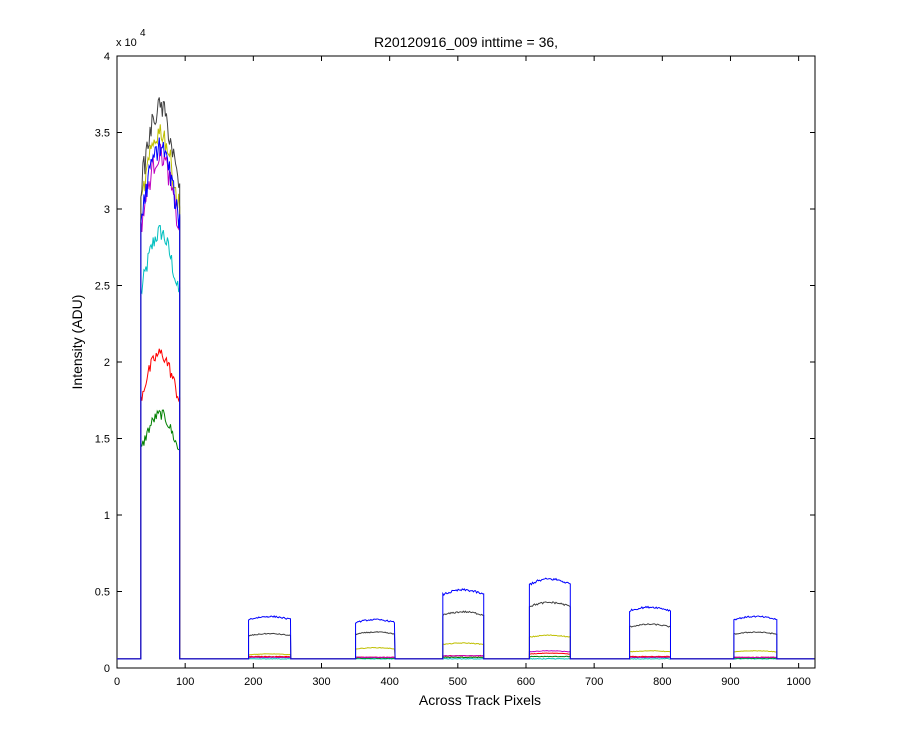  What do you see at coordinates (594, 682) in the screenshot?
I see `x-tick-label: 700` at bounding box center [594, 682].